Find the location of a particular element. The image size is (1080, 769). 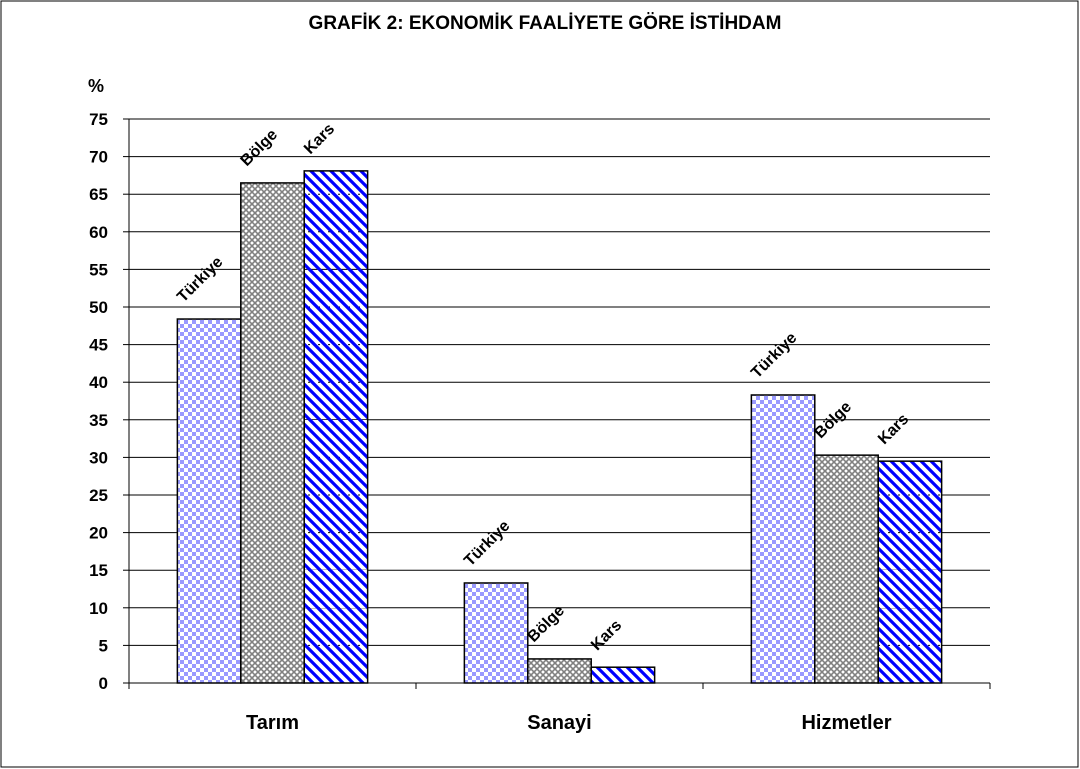

y-tick-label: 50 is located at coordinates (98, 307).